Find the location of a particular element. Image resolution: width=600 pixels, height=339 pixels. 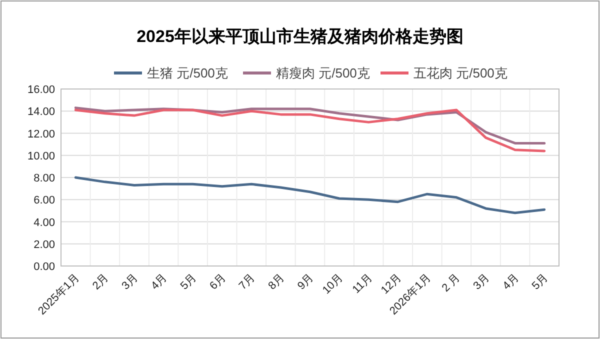

y-tick-label: 10.00 is located at coordinates (41, 156).